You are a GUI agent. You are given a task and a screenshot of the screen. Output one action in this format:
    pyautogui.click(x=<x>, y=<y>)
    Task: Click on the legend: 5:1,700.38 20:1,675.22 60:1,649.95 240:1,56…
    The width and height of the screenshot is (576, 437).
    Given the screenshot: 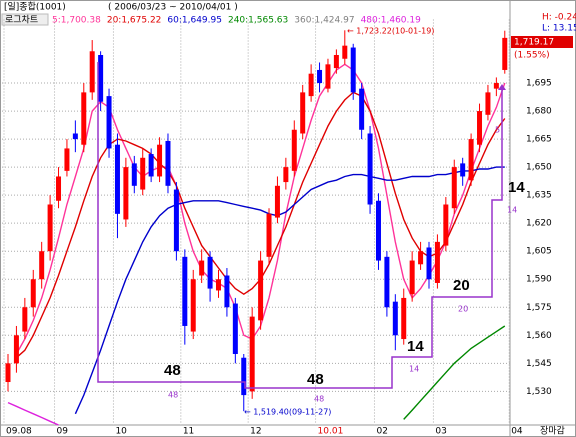 What is the action you would take?
    pyautogui.click(x=236, y=21)
    